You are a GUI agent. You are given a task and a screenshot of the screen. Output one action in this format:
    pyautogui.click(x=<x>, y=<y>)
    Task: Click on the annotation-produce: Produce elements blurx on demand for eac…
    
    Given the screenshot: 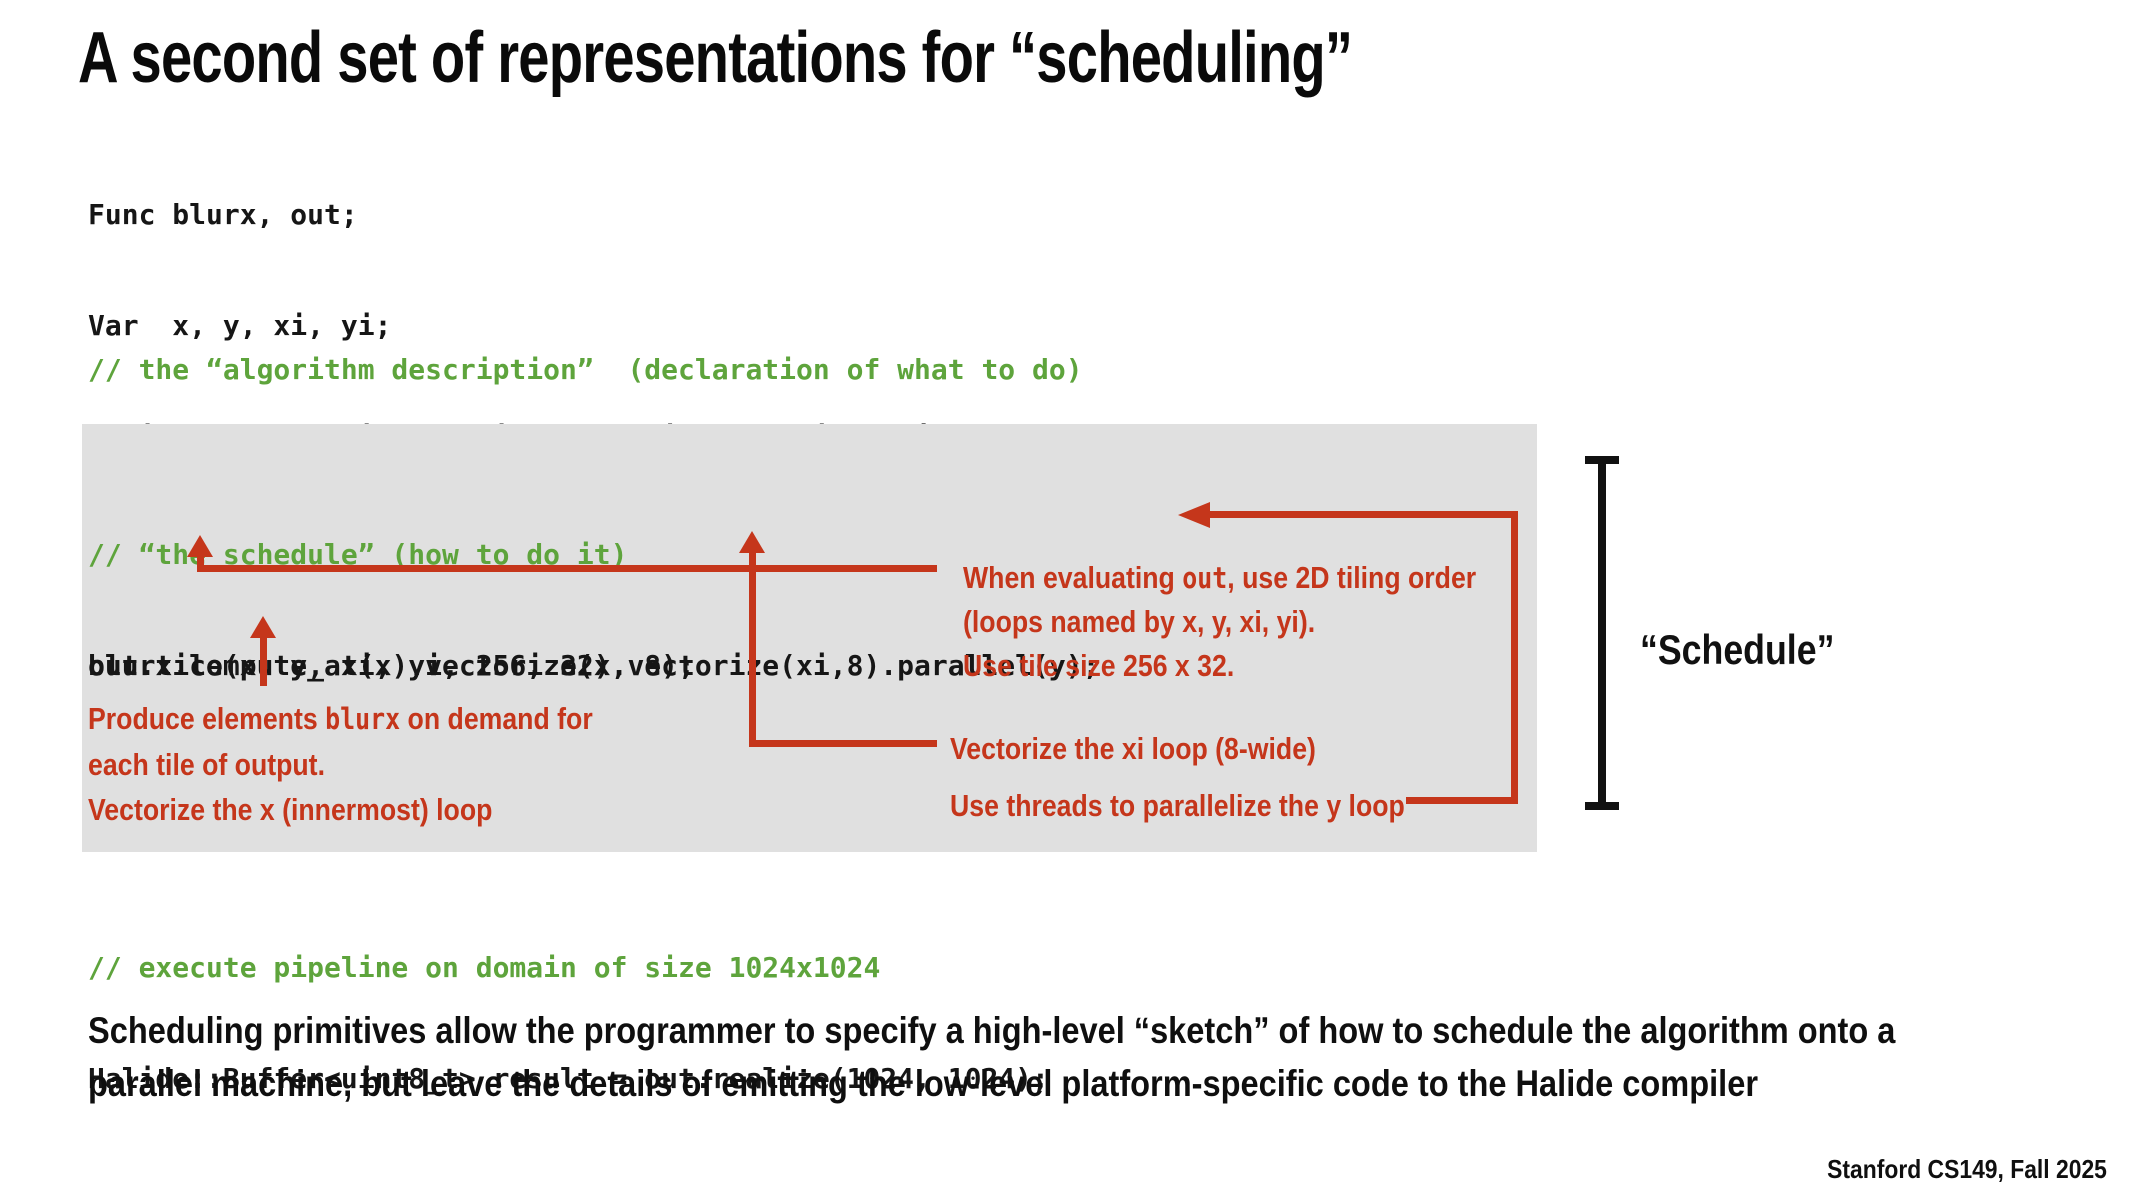 What is the action you would take?
    pyautogui.click(x=381, y=764)
    